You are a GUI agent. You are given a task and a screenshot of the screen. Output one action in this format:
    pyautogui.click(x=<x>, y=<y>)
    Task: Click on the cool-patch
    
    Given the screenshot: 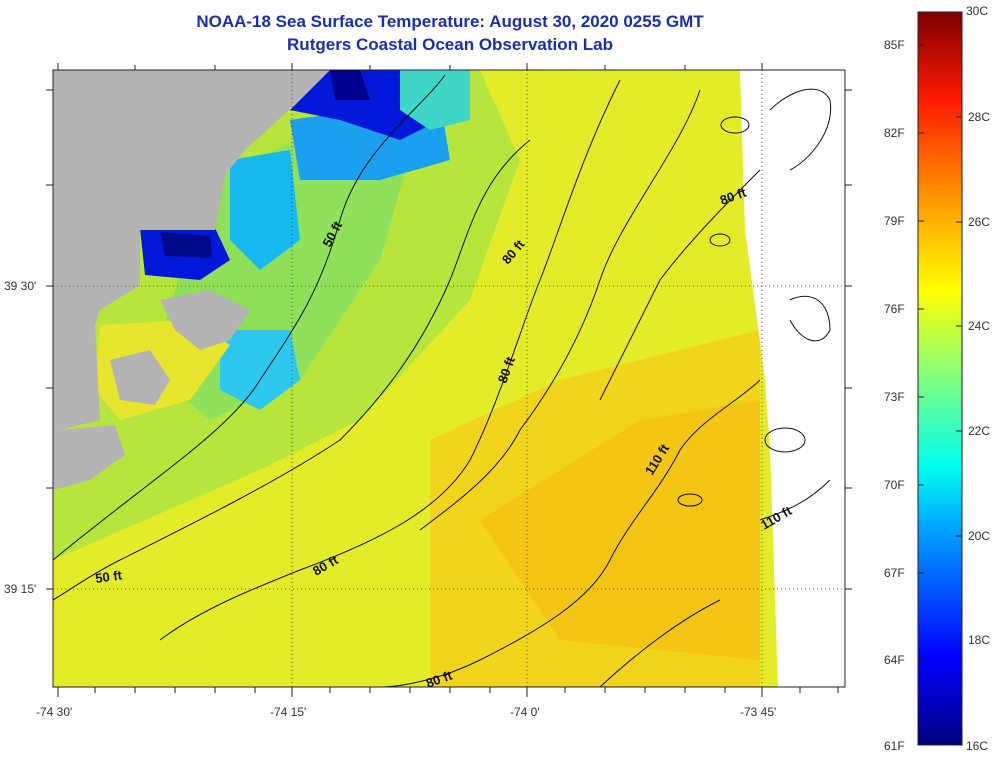 What is the action you would take?
    pyautogui.click(x=435, y=100)
    